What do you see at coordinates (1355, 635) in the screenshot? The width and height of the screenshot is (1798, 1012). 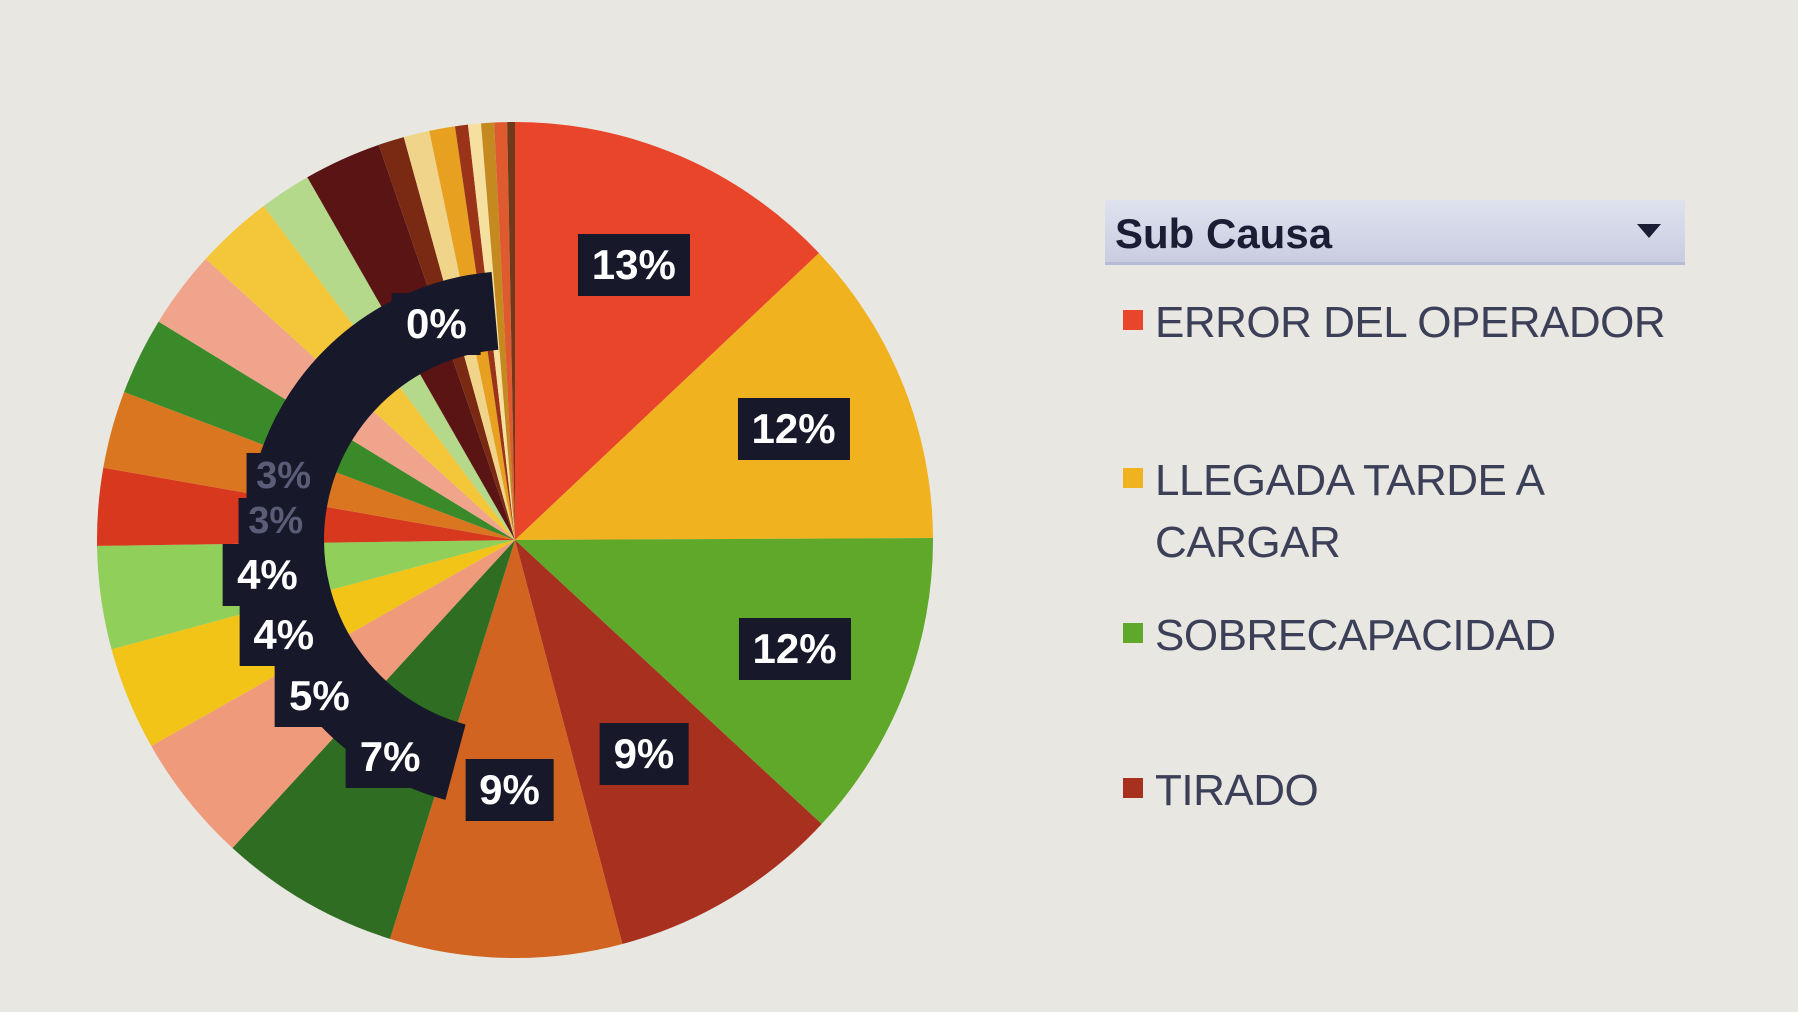 I see `legend-label: SOBRECAPACIDAD` at bounding box center [1355, 635].